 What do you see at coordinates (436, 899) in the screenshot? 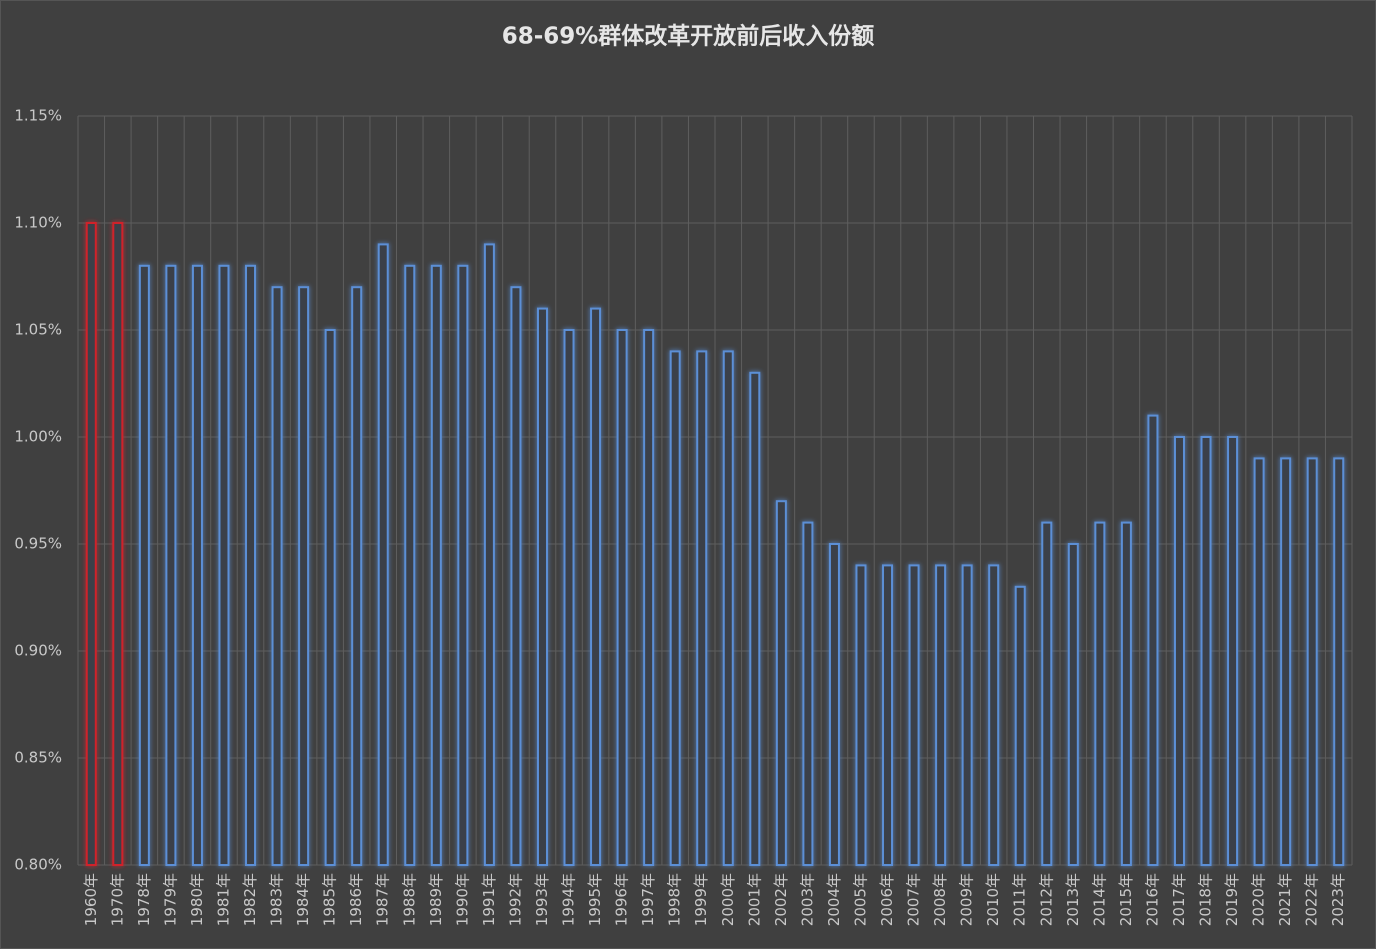
I see `x-tick-label: 1989年` at bounding box center [436, 899].